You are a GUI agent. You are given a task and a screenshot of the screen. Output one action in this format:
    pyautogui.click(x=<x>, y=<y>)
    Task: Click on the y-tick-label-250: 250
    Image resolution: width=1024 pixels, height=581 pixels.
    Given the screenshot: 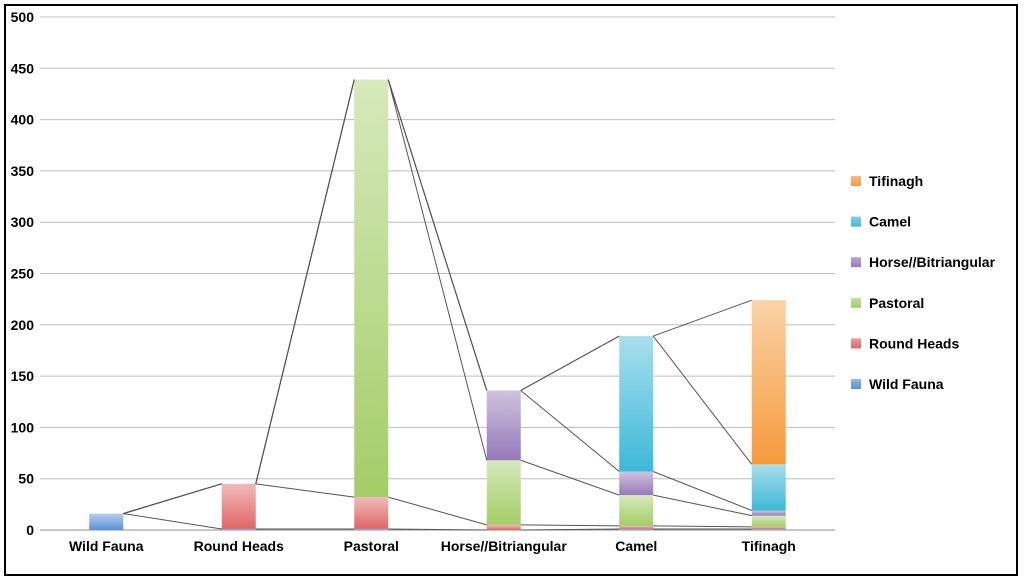 What is the action you would take?
    pyautogui.click(x=23, y=274)
    